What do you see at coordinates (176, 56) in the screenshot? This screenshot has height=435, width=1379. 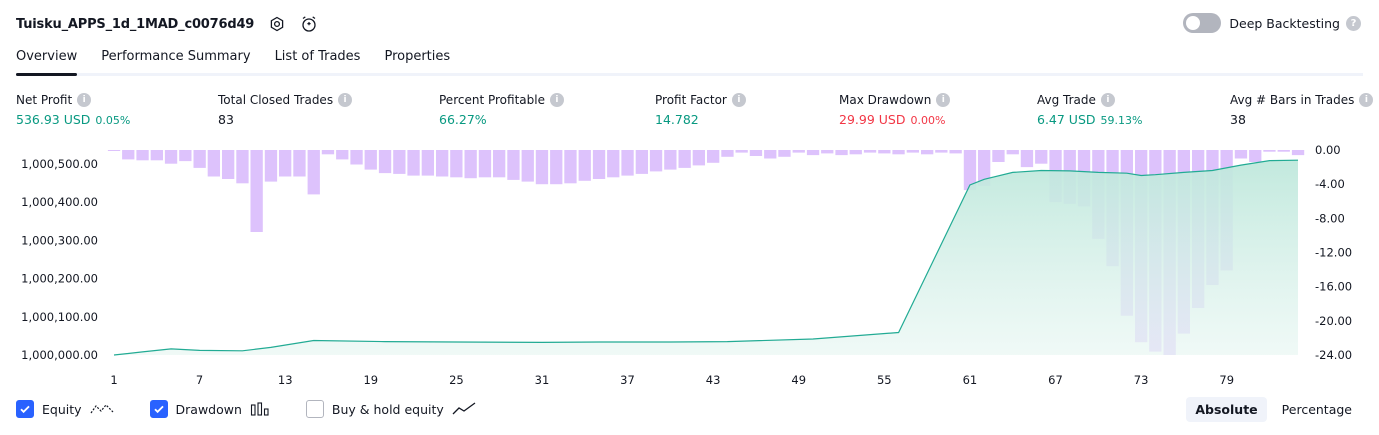 I see `tab-performance-summary: Performance Summary` at bounding box center [176, 56].